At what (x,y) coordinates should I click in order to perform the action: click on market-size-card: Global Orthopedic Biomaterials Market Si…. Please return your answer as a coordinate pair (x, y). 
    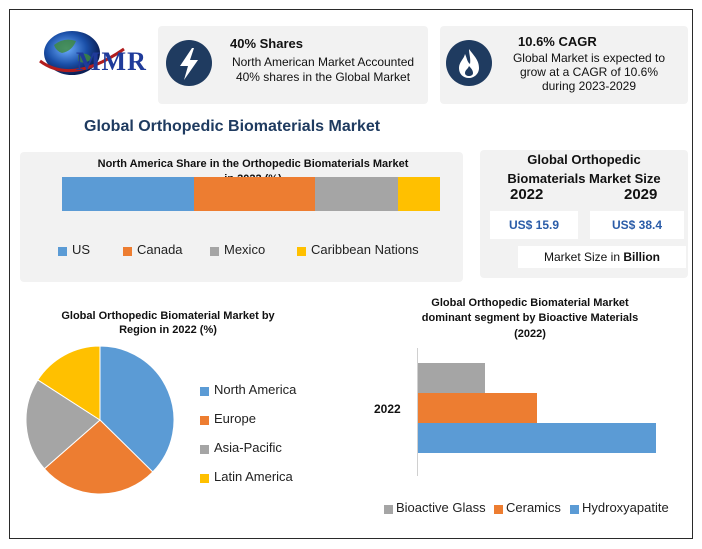
    Looking at the image, I should click on (584, 214).